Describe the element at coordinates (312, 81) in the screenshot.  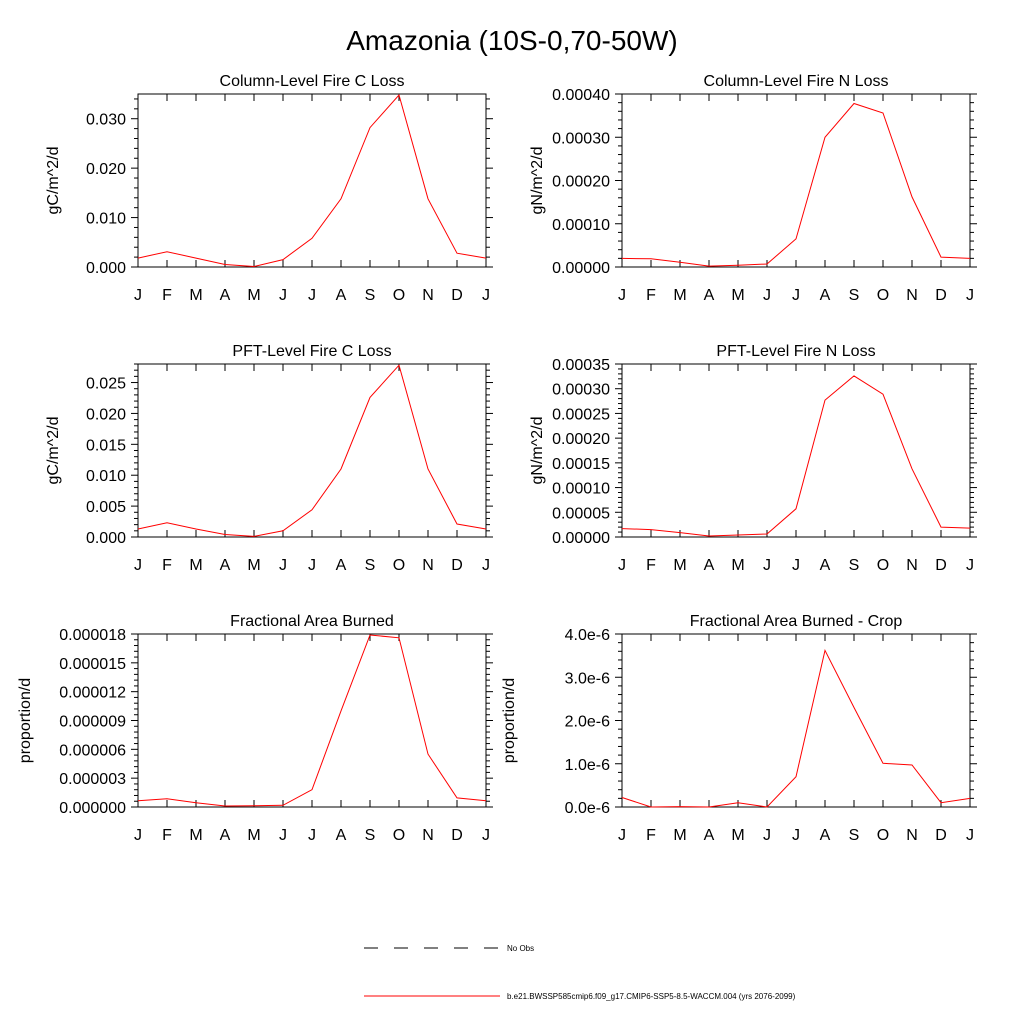
I see `panel-title: Column-Level Fire C Loss` at that location.